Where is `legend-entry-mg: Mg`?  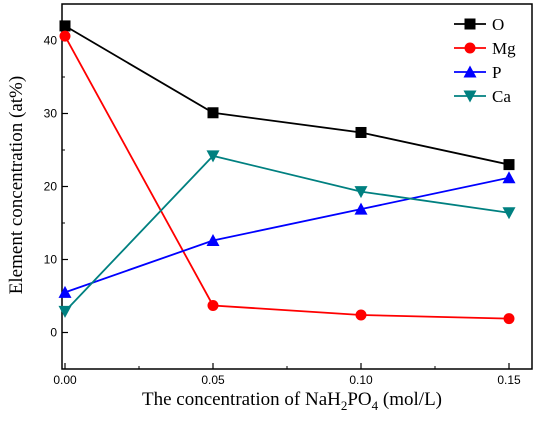
legend-entry-mg: Mg is located at coordinates (485, 48).